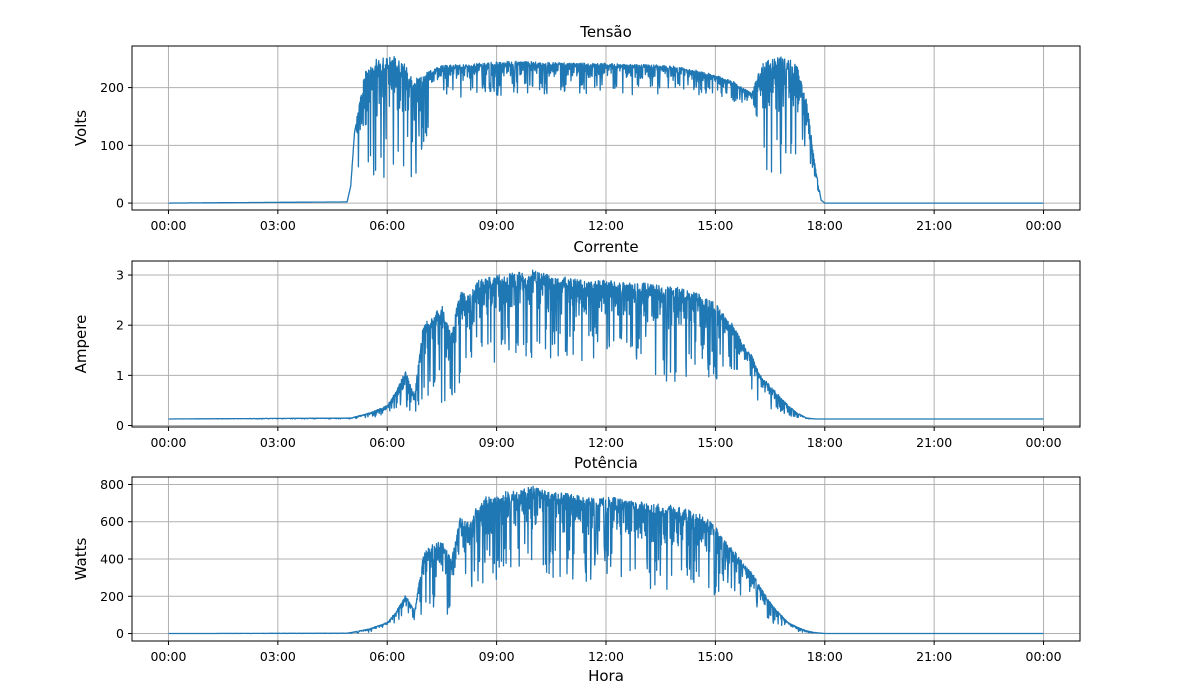 Image resolution: width=1200 pixels, height=700 pixels. What do you see at coordinates (81, 128) in the screenshot?
I see `y-axis-label: Volts` at bounding box center [81, 128].